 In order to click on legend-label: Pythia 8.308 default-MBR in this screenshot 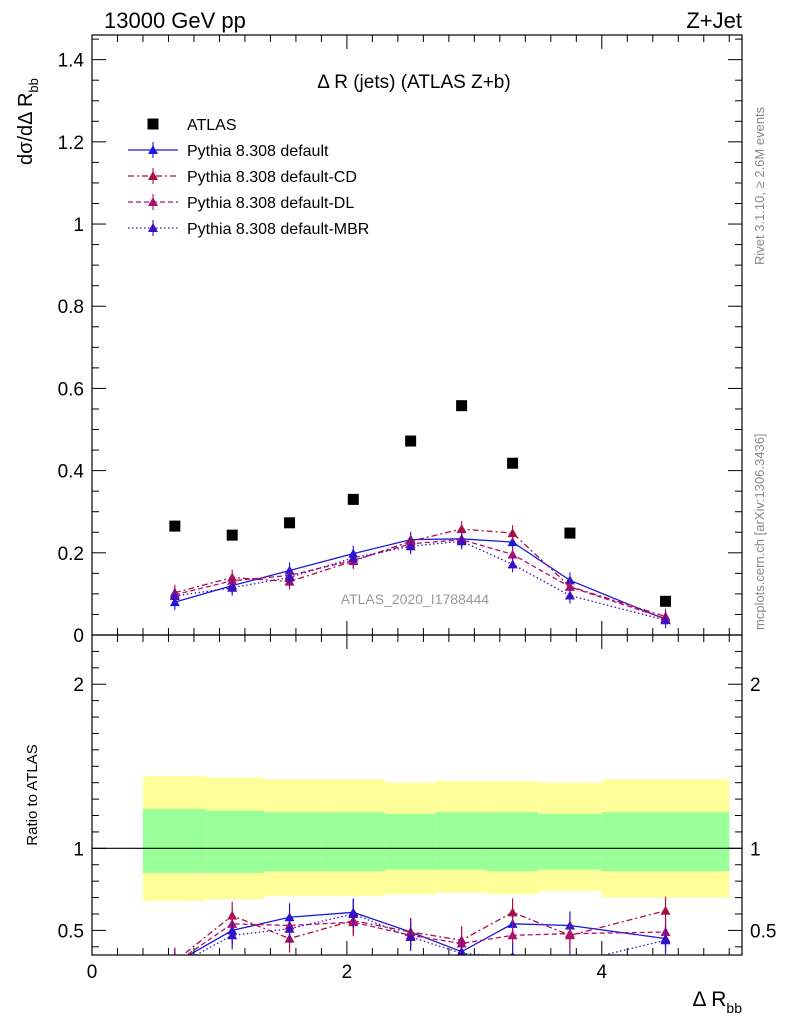, I will do `click(278, 229)`.